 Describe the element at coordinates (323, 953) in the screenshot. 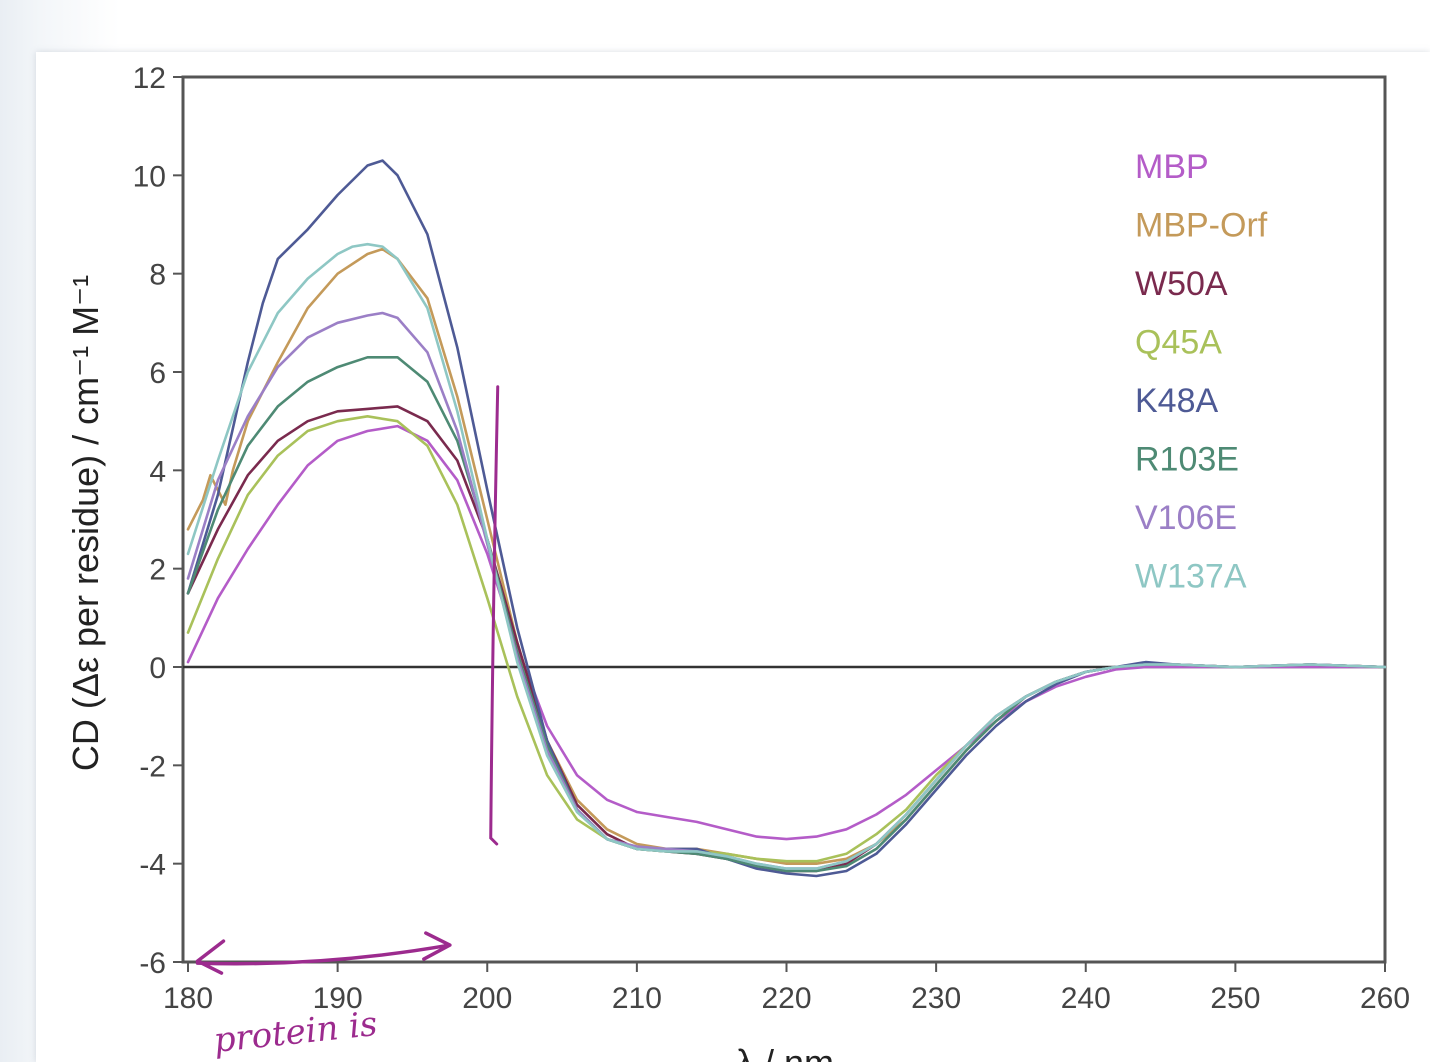

I see `handwritten-double-arrow` at that location.